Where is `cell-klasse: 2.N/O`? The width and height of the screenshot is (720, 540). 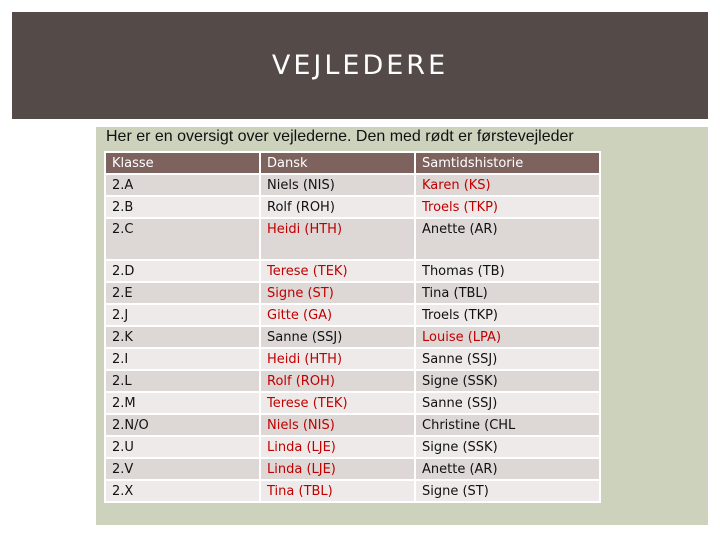 cell-klasse: 2.N/O is located at coordinates (182, 425).